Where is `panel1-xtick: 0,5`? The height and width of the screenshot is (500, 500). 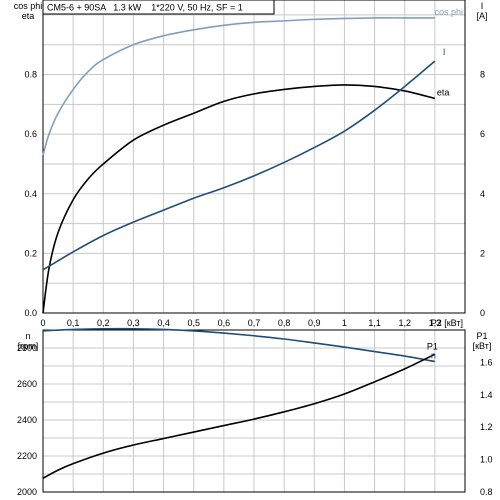 panel1-xtick: 0,5 is located at coordinates (193, 323).